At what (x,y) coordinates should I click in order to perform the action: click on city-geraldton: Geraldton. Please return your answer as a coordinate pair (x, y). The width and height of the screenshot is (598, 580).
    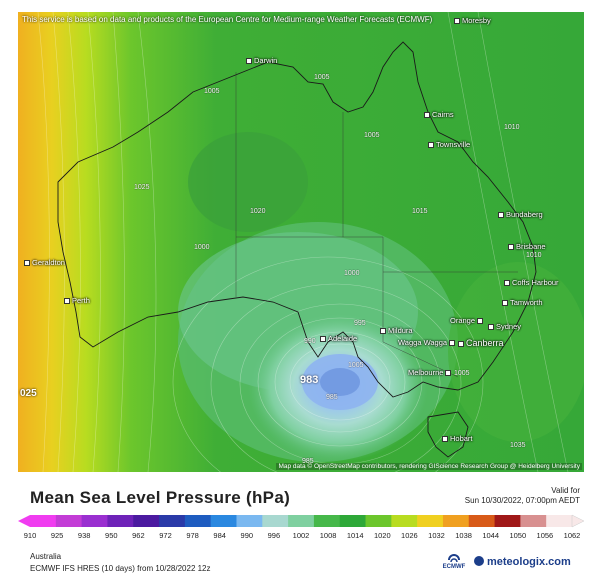
    Looking at the image, I should click on (44, 262).